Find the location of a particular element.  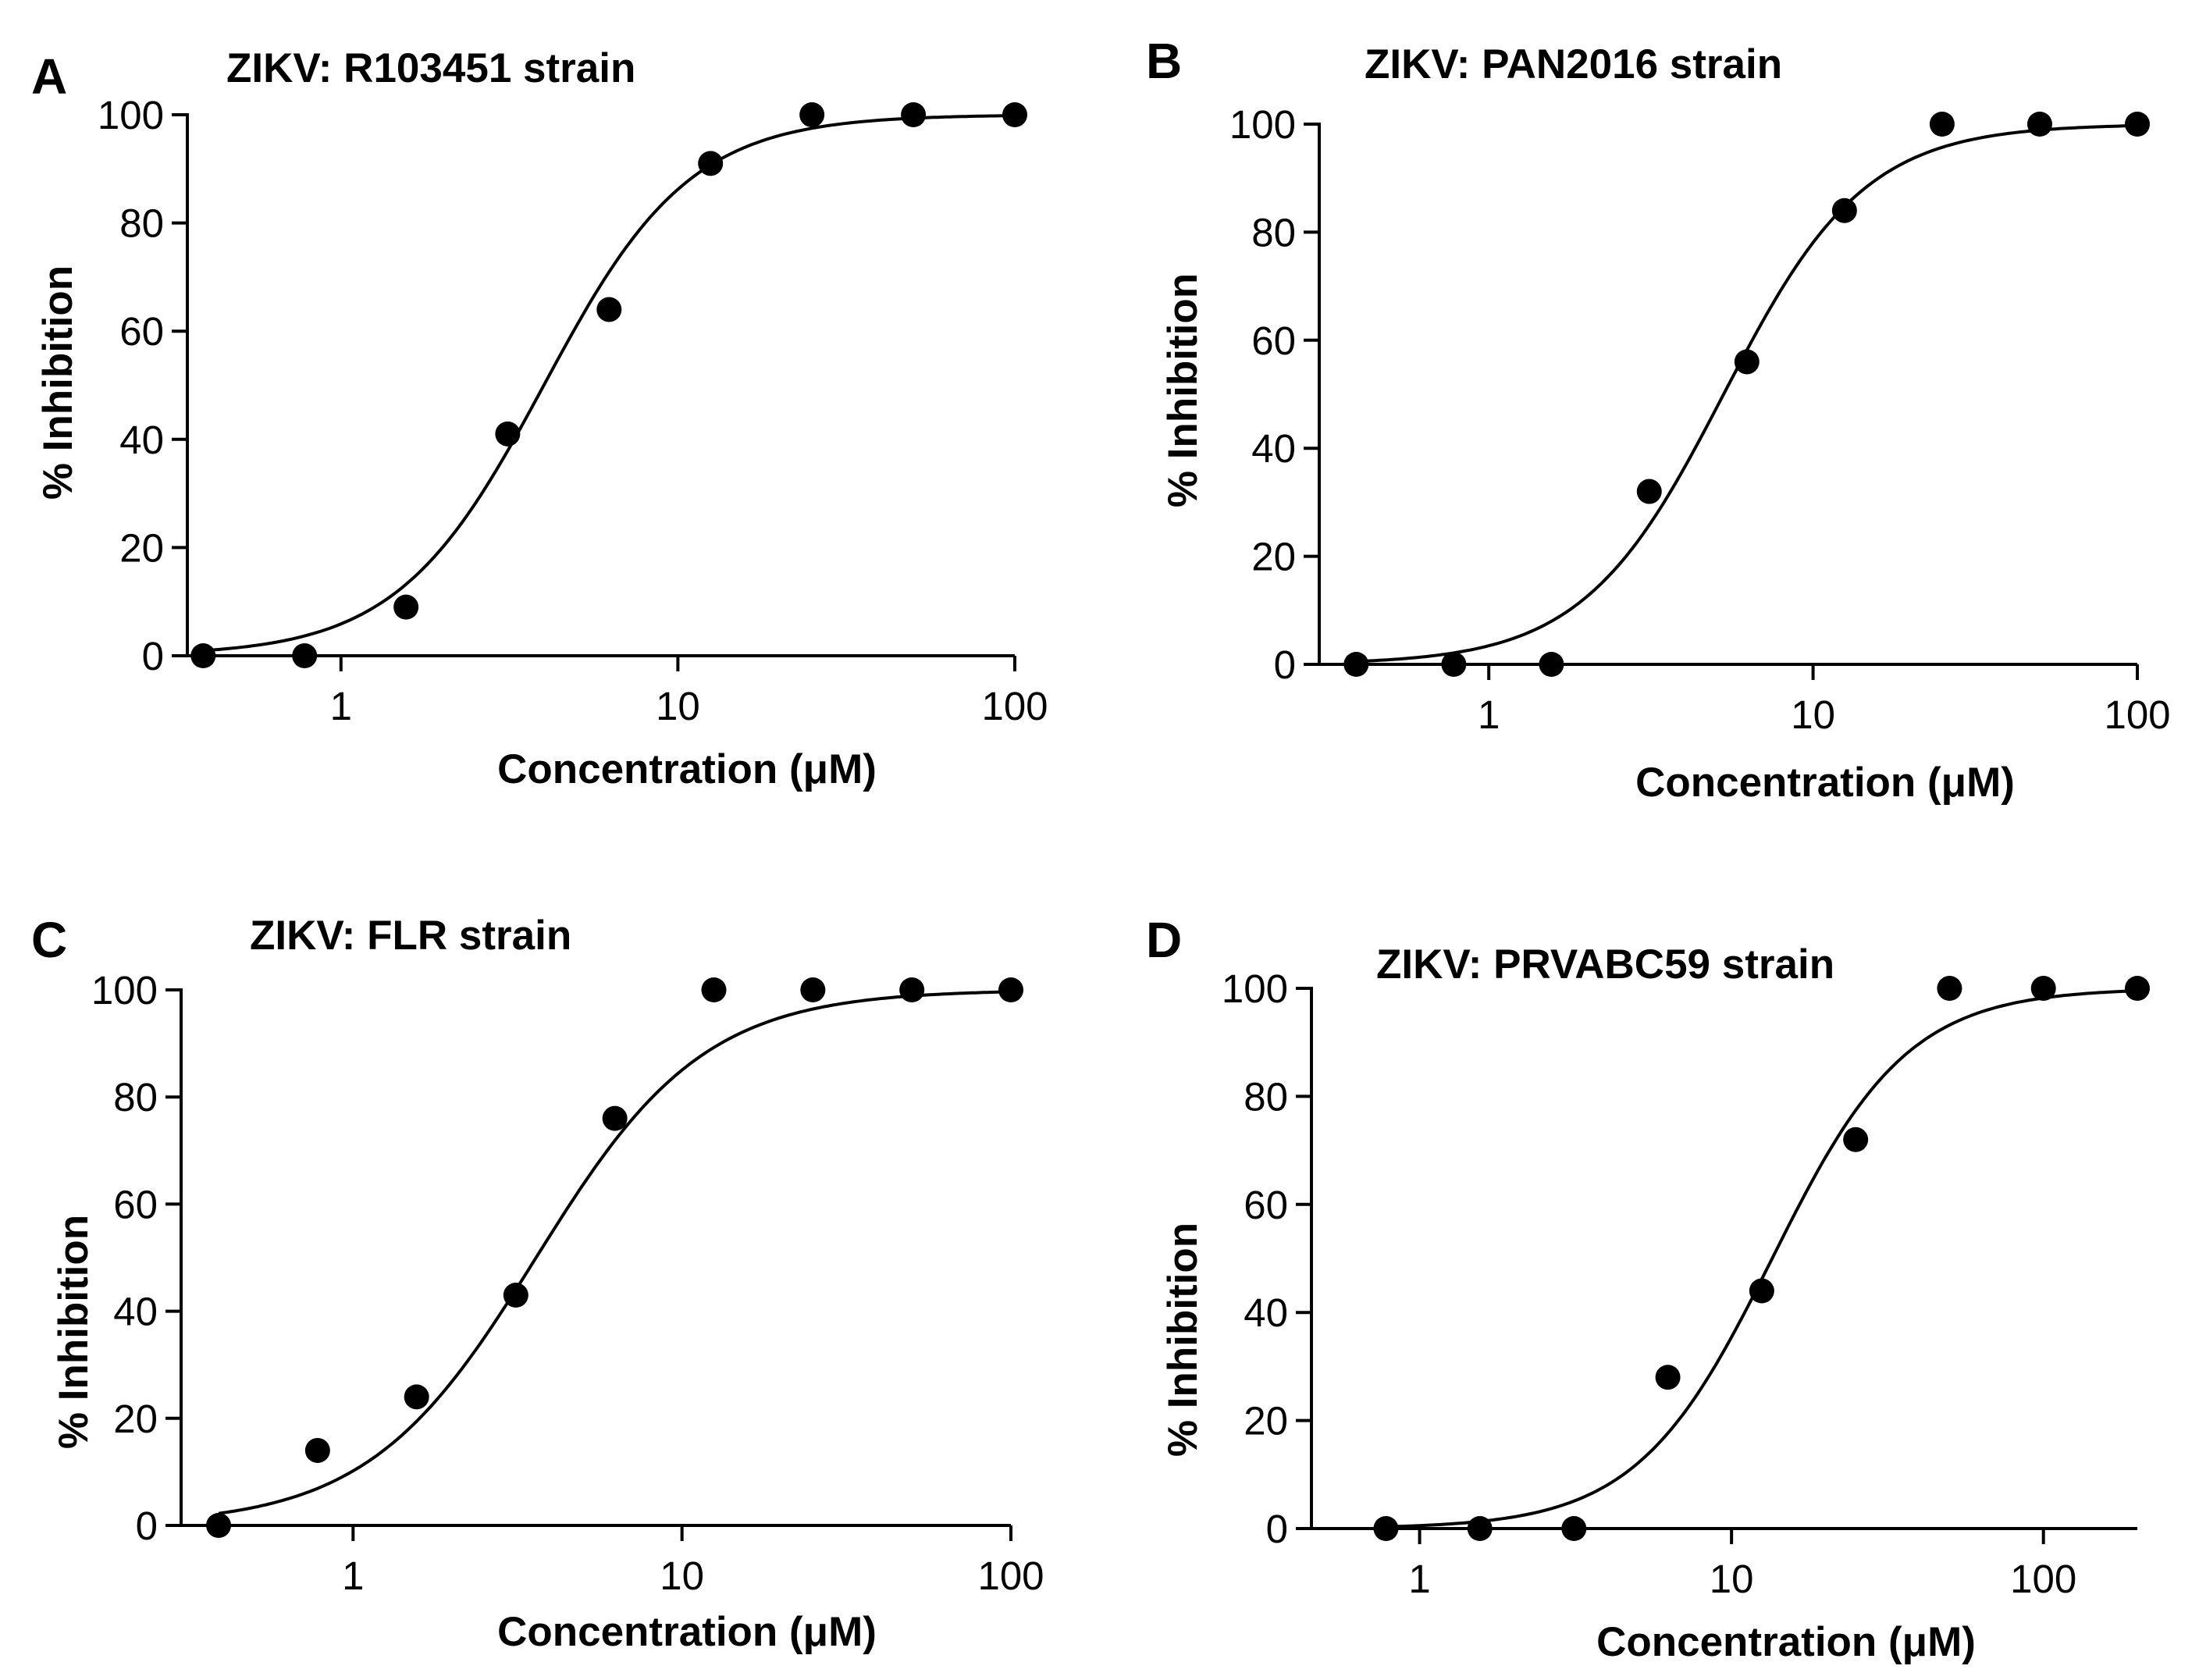

panel-letter: A is located at coordinates (49, 76).